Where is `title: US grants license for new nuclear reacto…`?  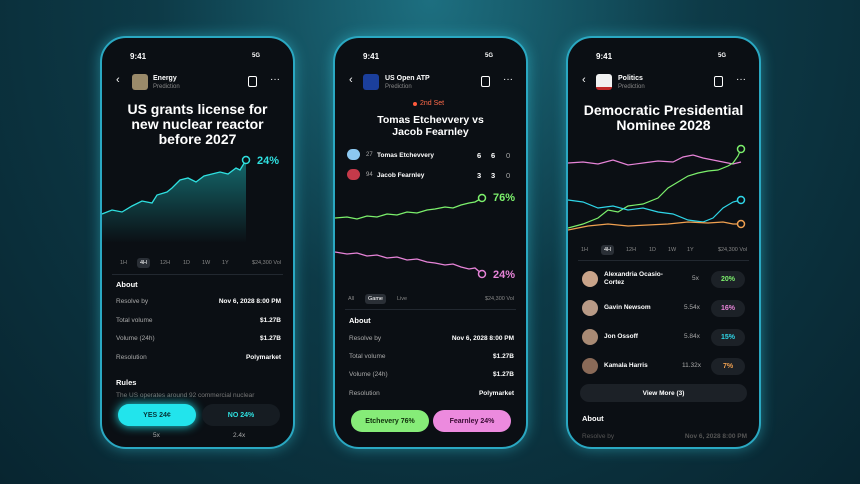
title: US grants license for new nuclear reacto… is located at coordinates (197, 124).